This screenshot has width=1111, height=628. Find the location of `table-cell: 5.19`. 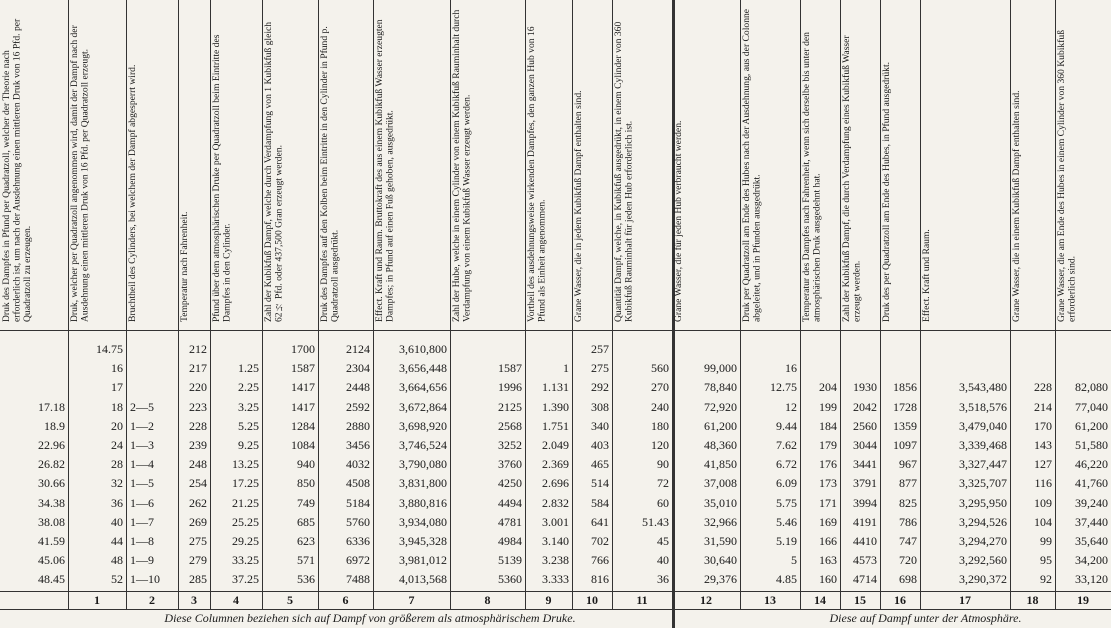

table-cell: 5.19 is located at coordinates (786, 541).